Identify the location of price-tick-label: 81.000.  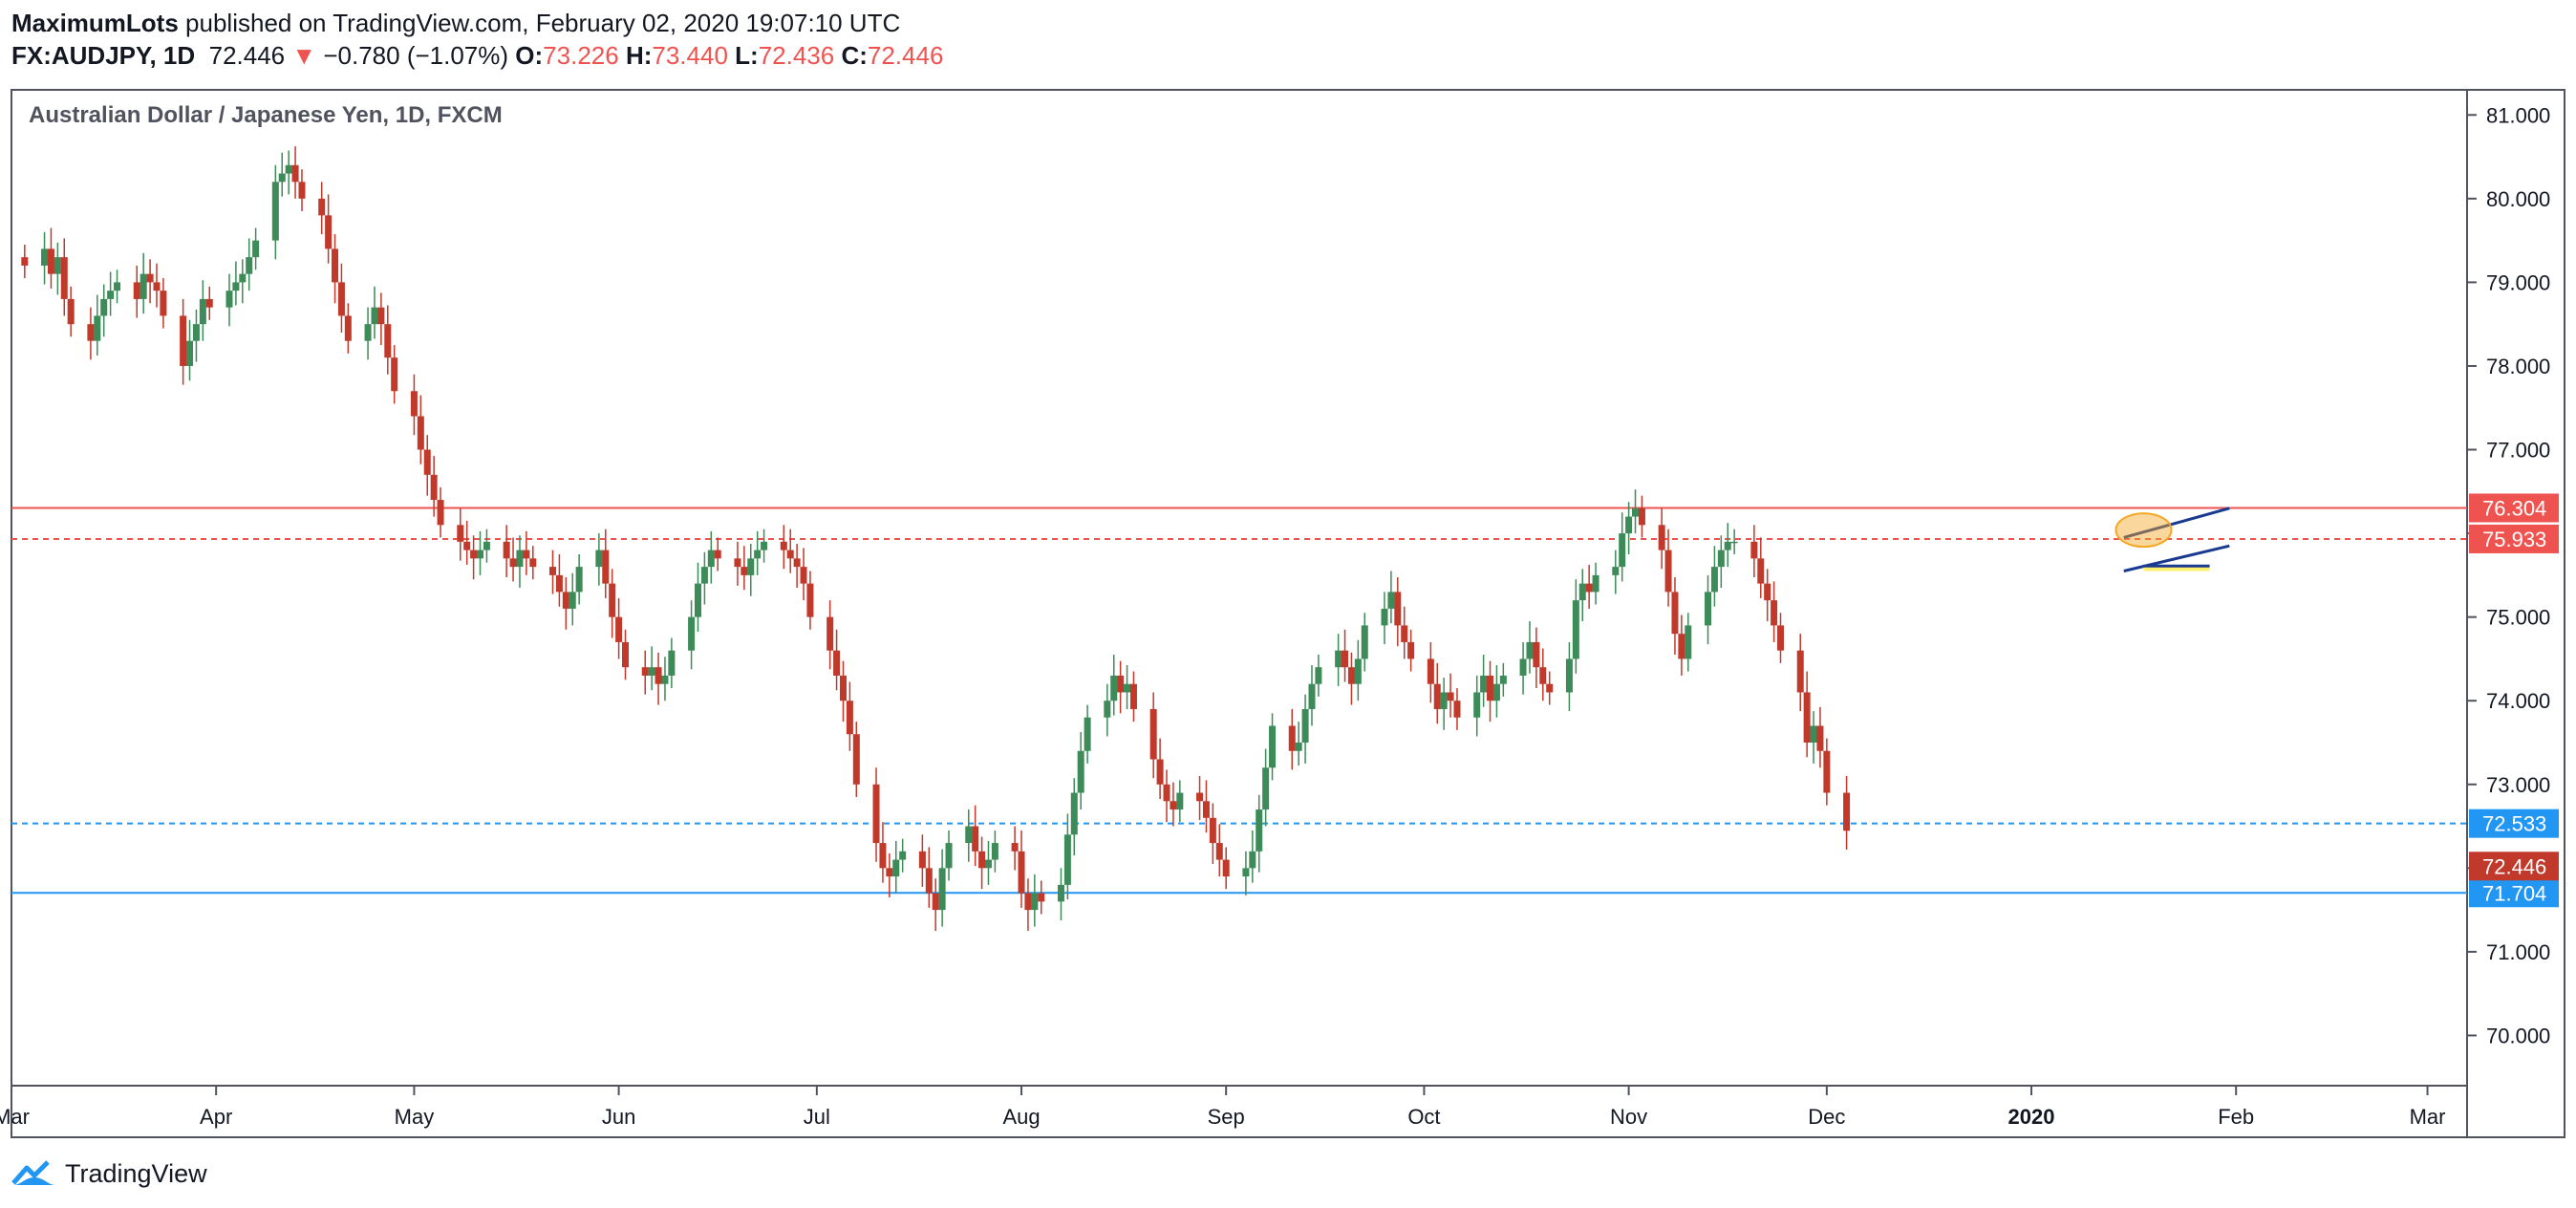
(2518, 115).